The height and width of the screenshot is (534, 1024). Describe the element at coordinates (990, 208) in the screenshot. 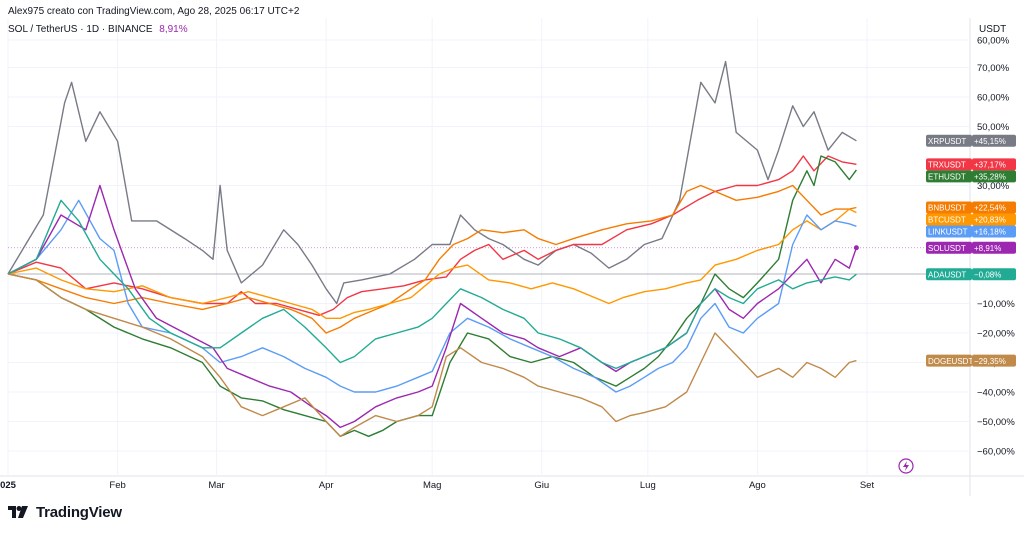

I see `badge-value: +22,54%` at that location.